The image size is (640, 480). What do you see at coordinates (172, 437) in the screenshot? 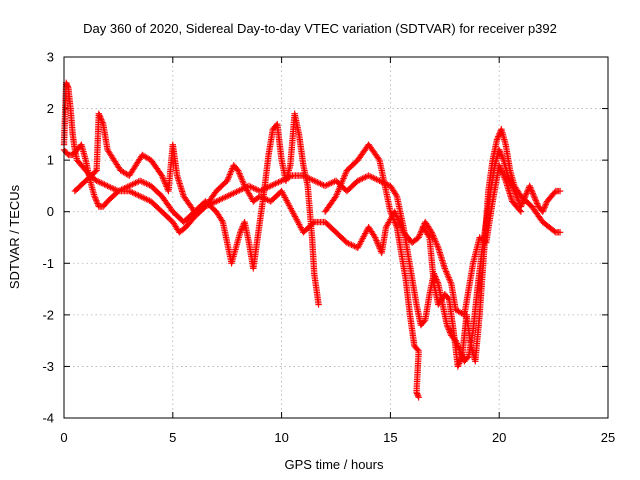
I see `x-tick-label: 5` at bounding box center [172, 437].